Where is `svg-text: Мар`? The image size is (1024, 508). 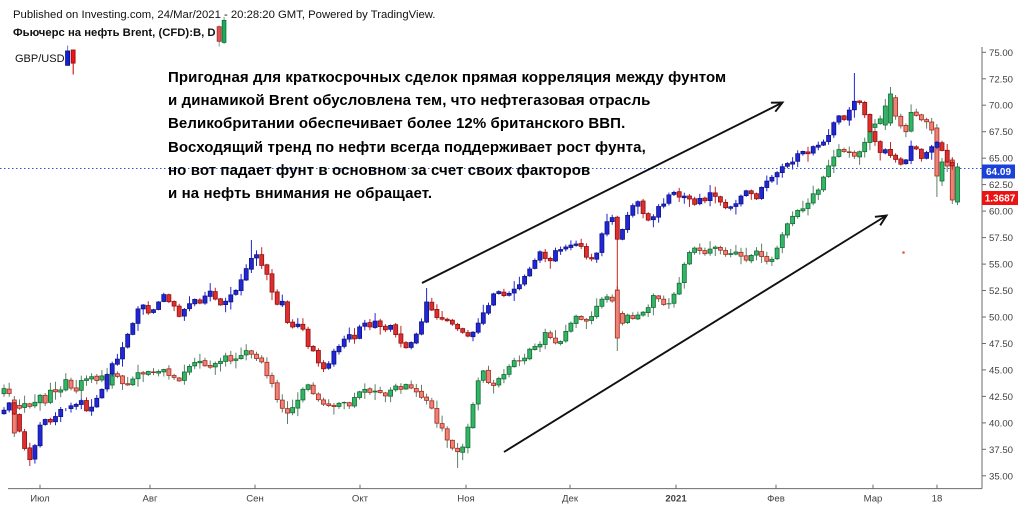
svg-text: Мар is located at coordinates (873, 499).